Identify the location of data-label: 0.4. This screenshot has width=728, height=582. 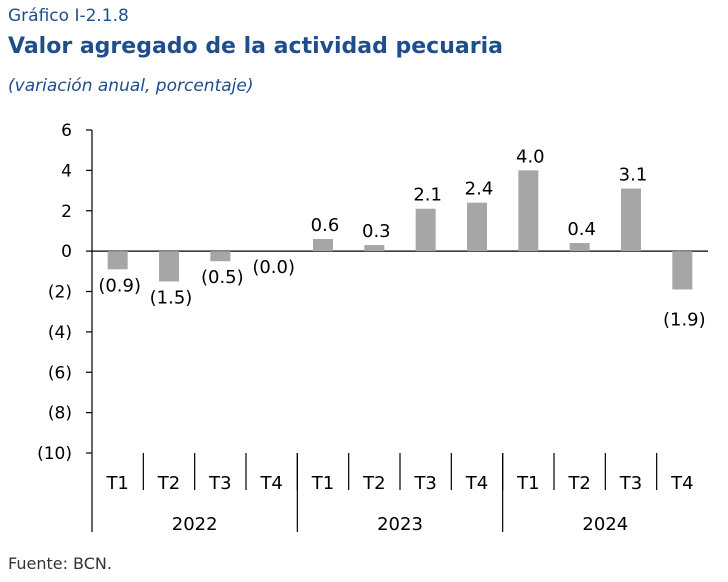
(581, 229).